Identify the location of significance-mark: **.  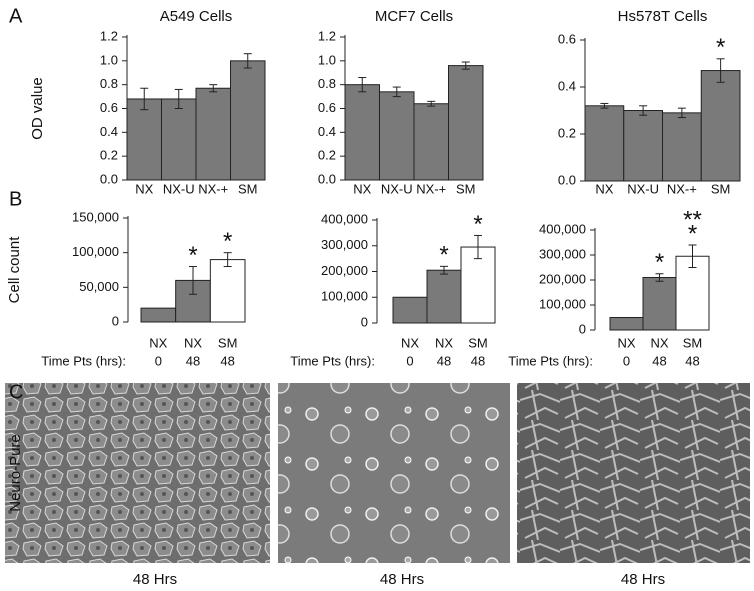
(692, 219).